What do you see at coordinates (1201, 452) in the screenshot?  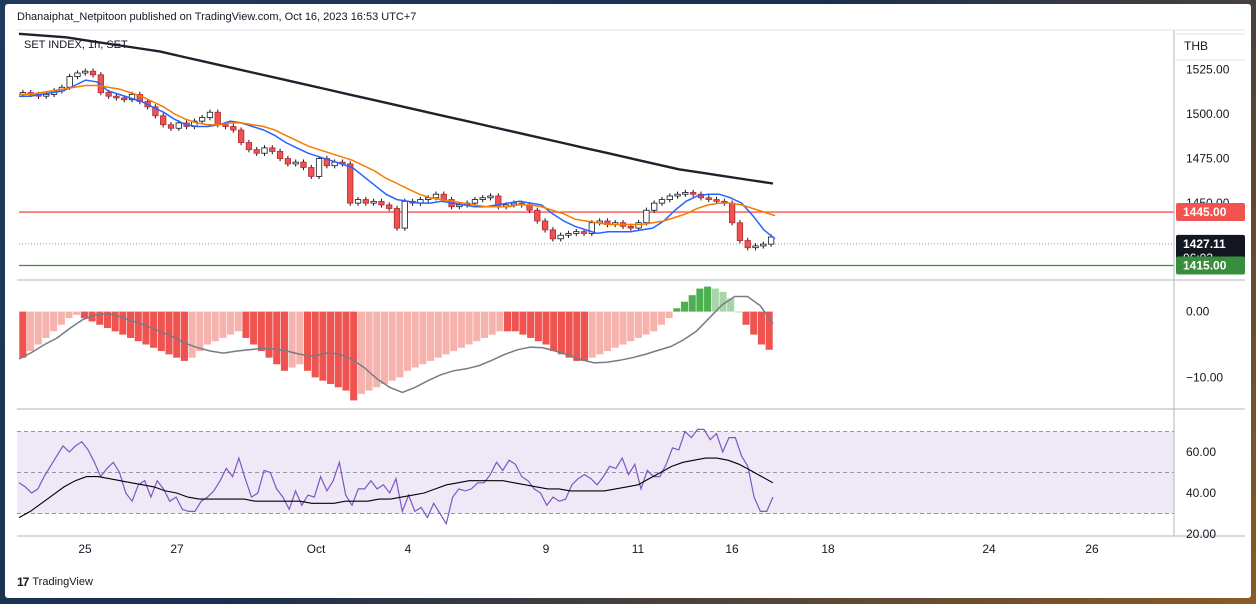 I see `rsi-tick-label: 60.00` at bounding box center [1201, 452].